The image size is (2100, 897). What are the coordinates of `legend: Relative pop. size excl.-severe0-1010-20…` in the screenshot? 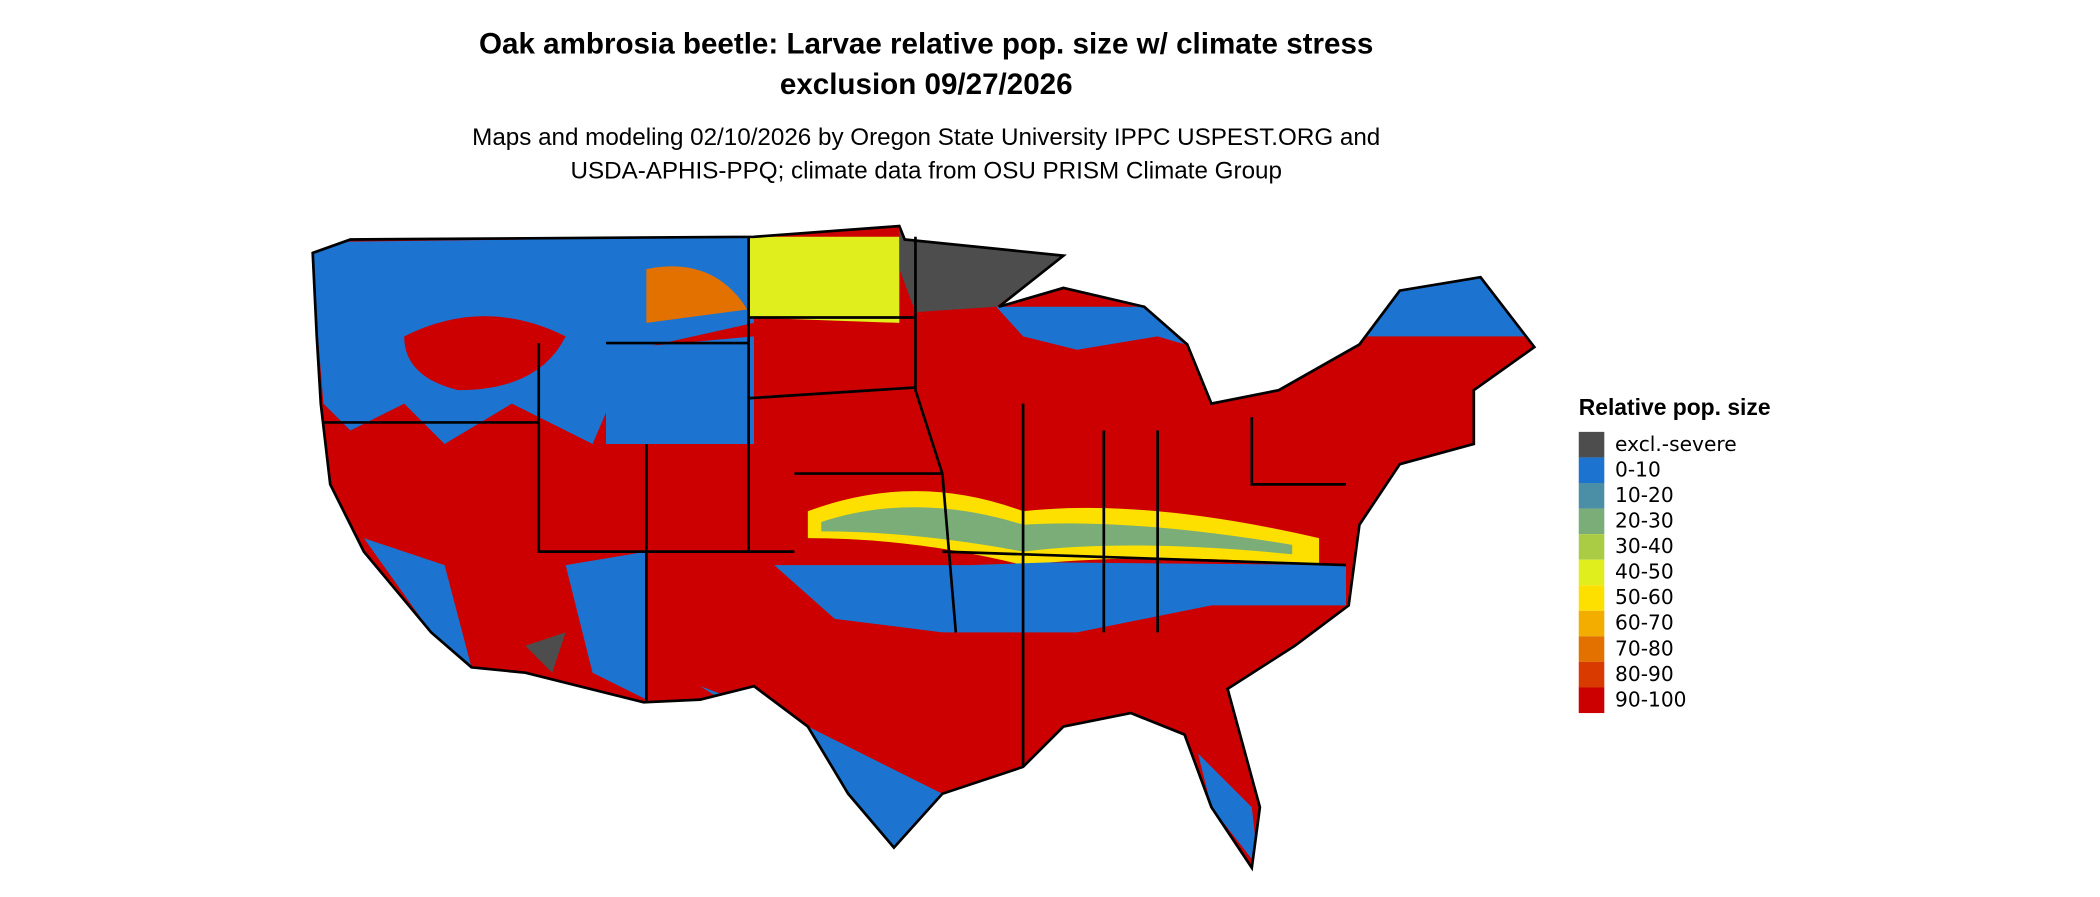 It's located at (1674, 554).